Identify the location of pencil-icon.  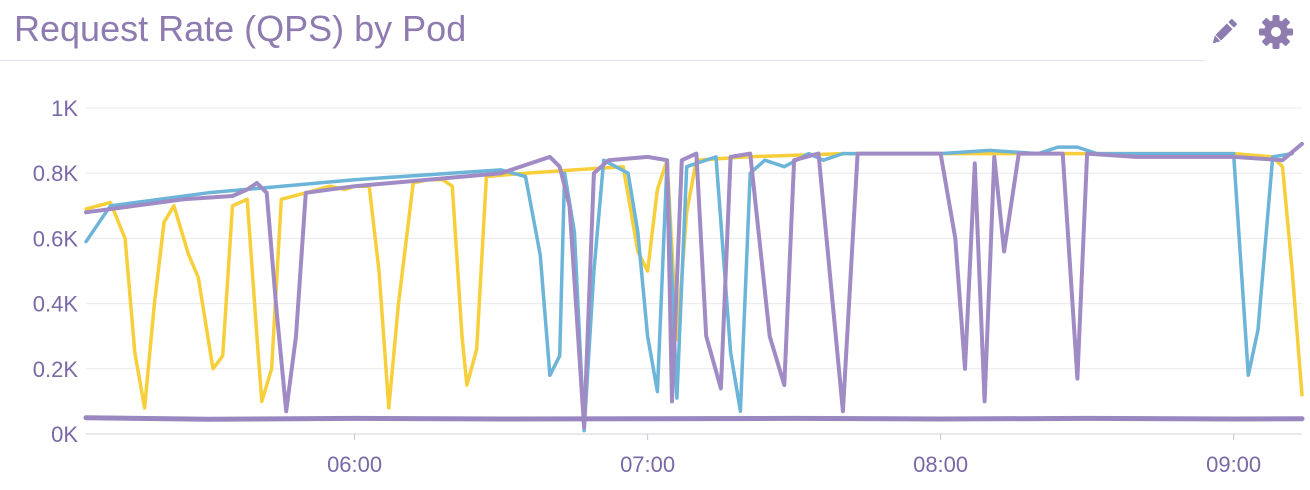
(1225, 31).